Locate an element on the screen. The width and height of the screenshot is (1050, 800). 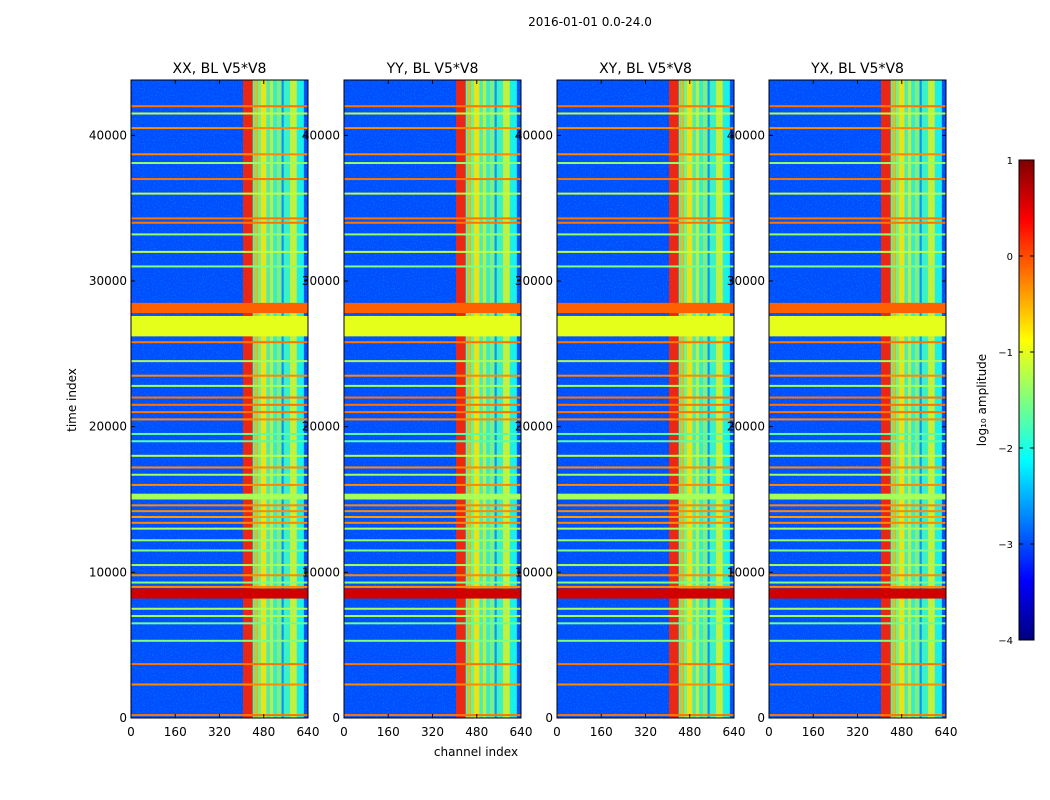
y-tick-label: 30000 is located at coordinates (534, 281).